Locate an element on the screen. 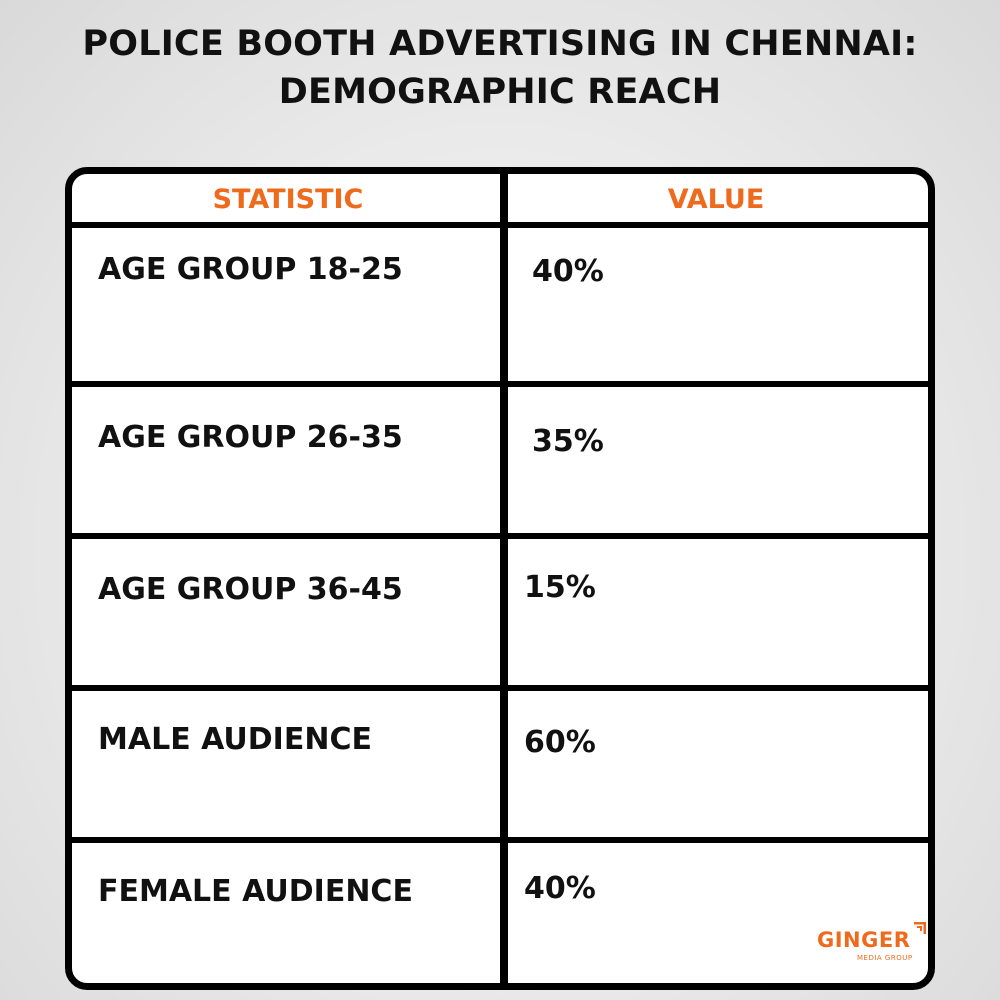 The width and height of the screenshot is (1000, 1000). column-header-value: VALUE is located at coordinates (716, 199).